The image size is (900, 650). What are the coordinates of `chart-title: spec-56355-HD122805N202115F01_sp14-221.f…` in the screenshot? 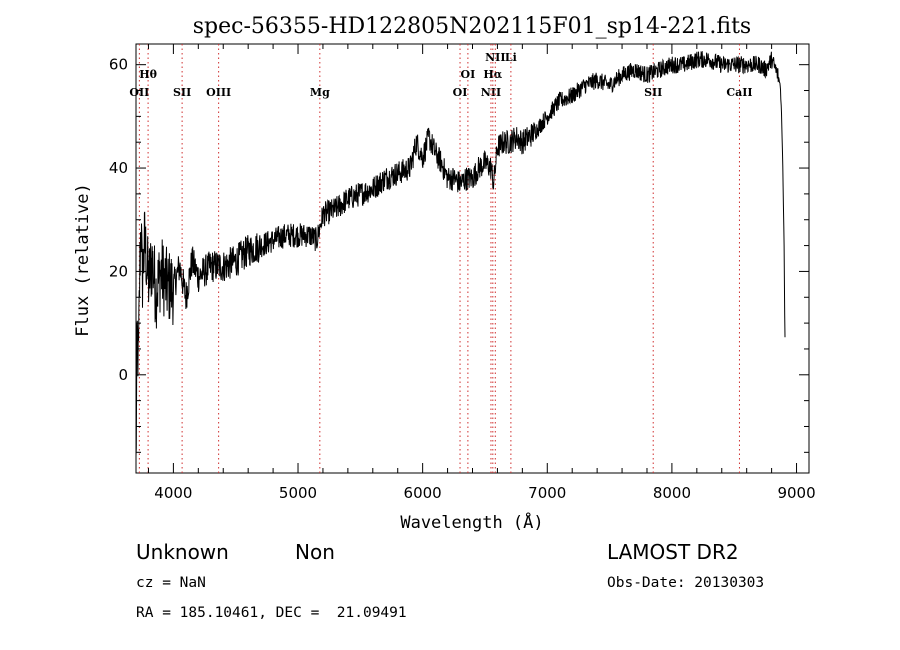 It's located at (472, 26).